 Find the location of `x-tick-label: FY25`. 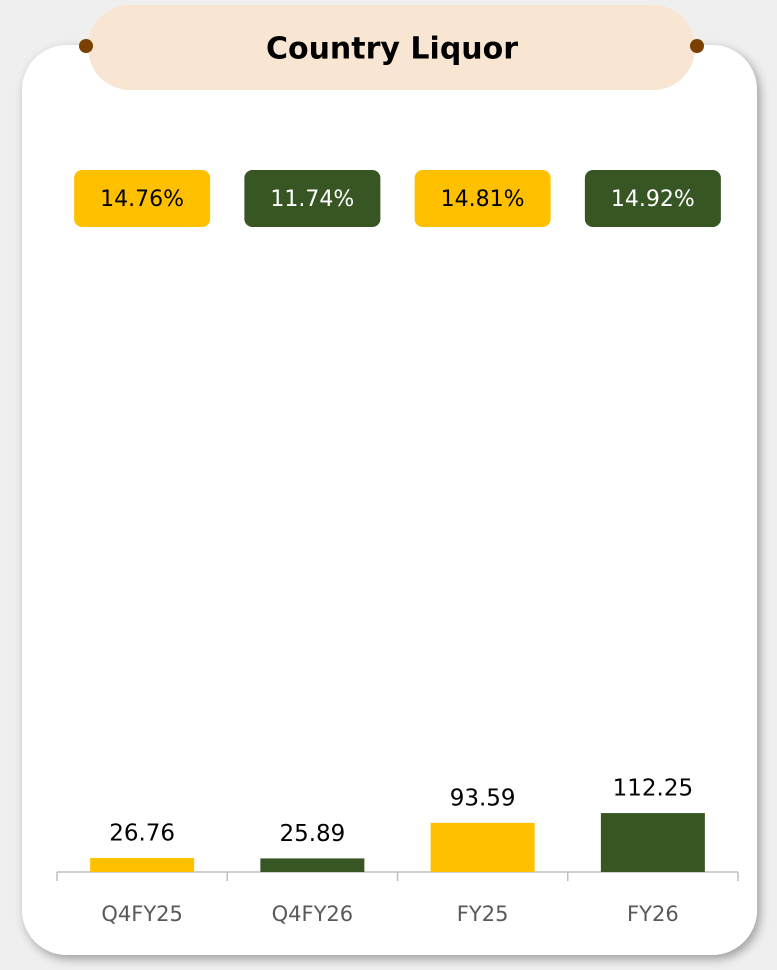

x-tick-label: FY25 is located at coordinates (483, 914).